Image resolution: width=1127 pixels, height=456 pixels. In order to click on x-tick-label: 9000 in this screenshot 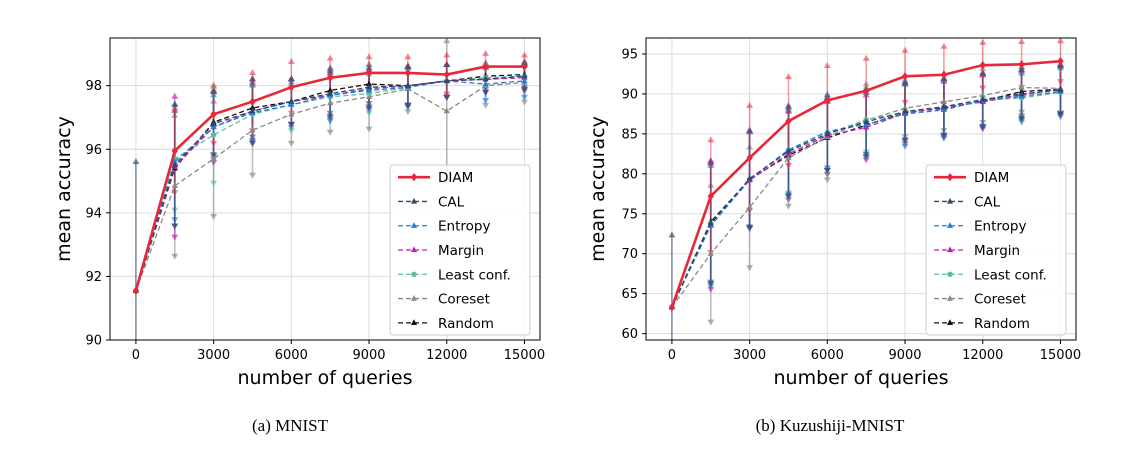, I will do `click(904, 355)`.